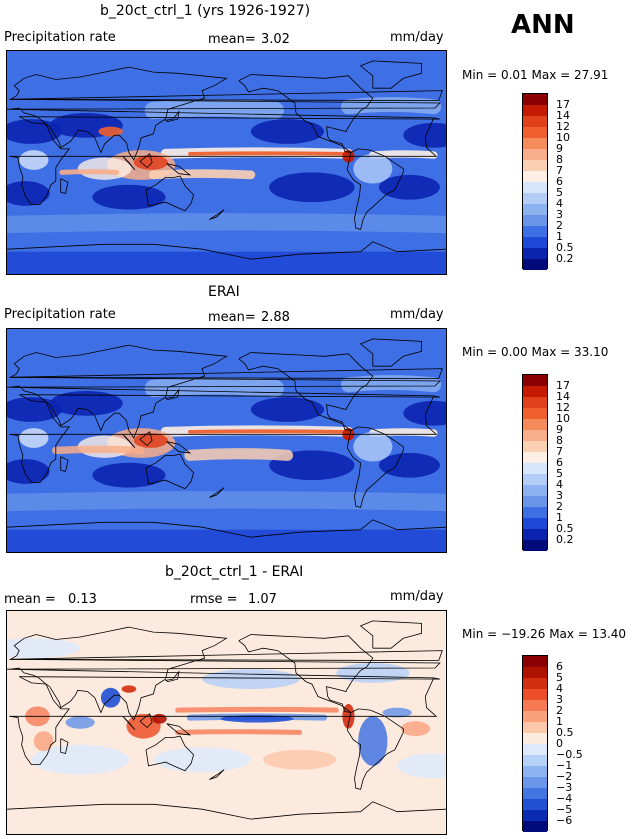  Describe the element at coordinates (559, 170) in the screenshot. I see `colorbar-tick-label: 7` at that location.